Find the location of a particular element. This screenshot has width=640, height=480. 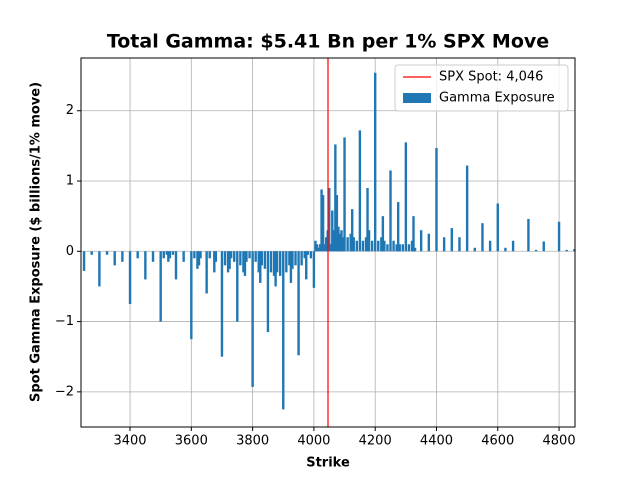

y-tick-label: −2 is located at coordinates (64, 391).